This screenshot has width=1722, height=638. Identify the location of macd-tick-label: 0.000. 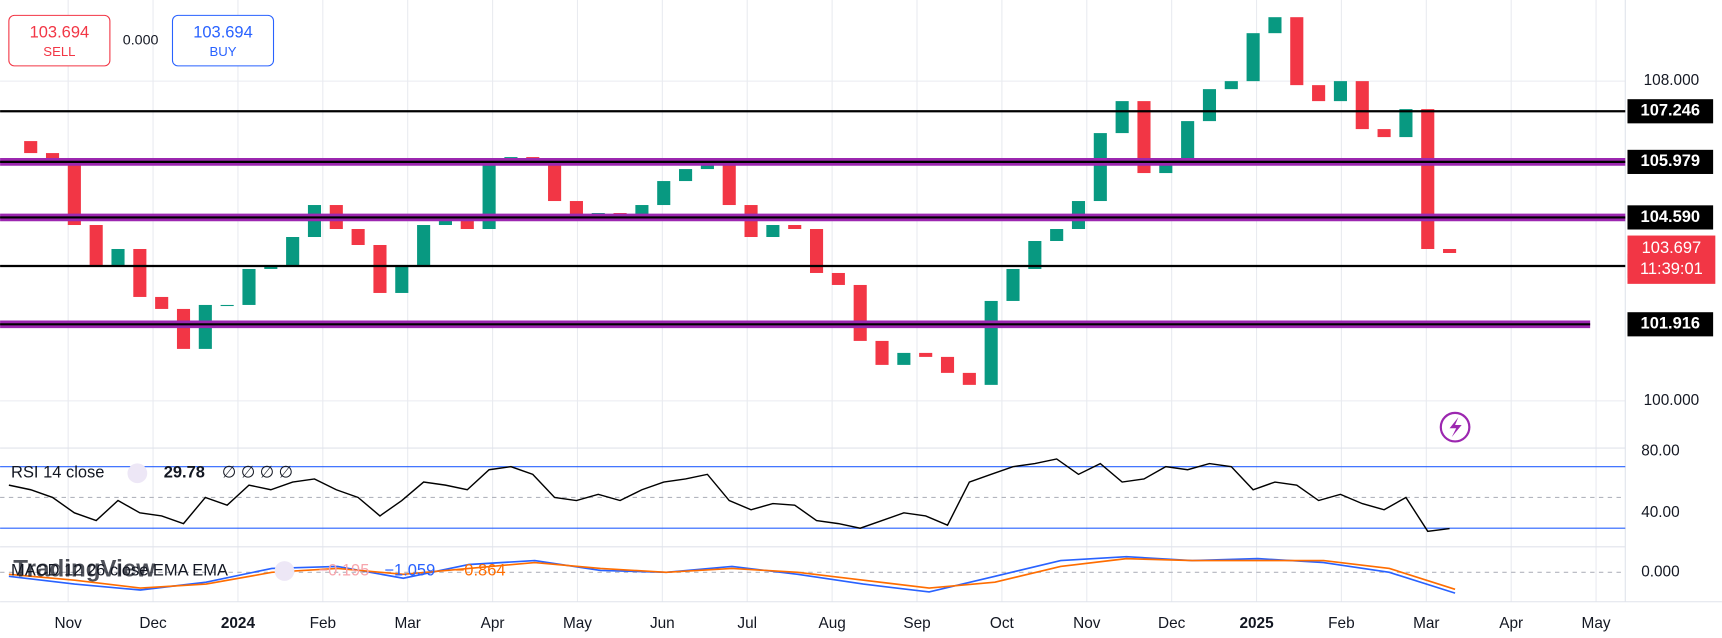
(1660, 571).